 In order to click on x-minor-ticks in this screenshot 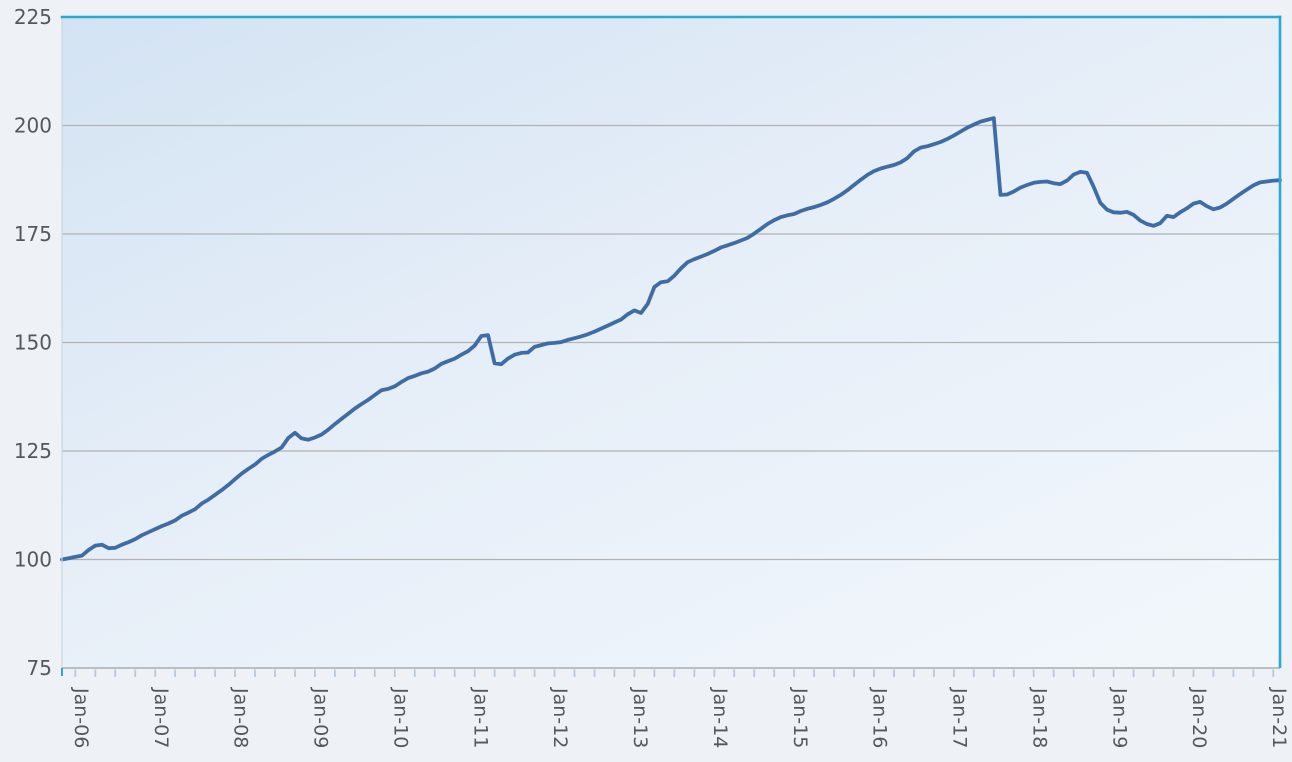, I will do `click(674, 673)`.